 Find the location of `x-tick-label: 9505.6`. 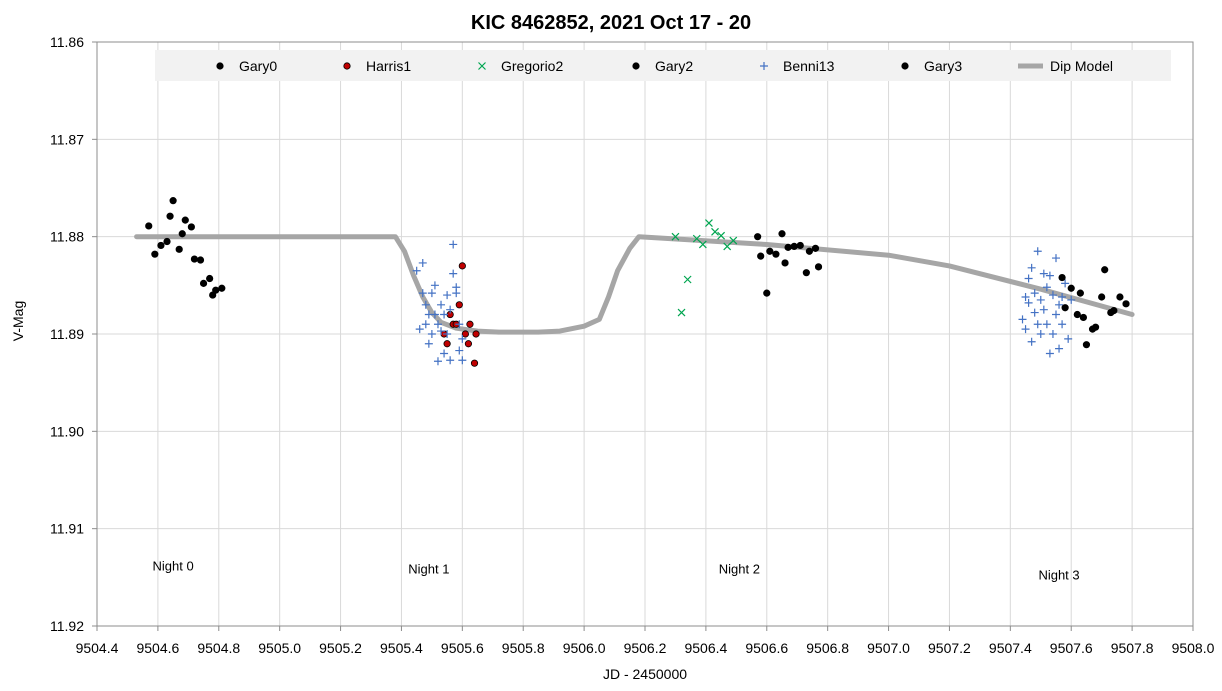

x-tick-label: 9505.6 is located at coordinates (462, 648).